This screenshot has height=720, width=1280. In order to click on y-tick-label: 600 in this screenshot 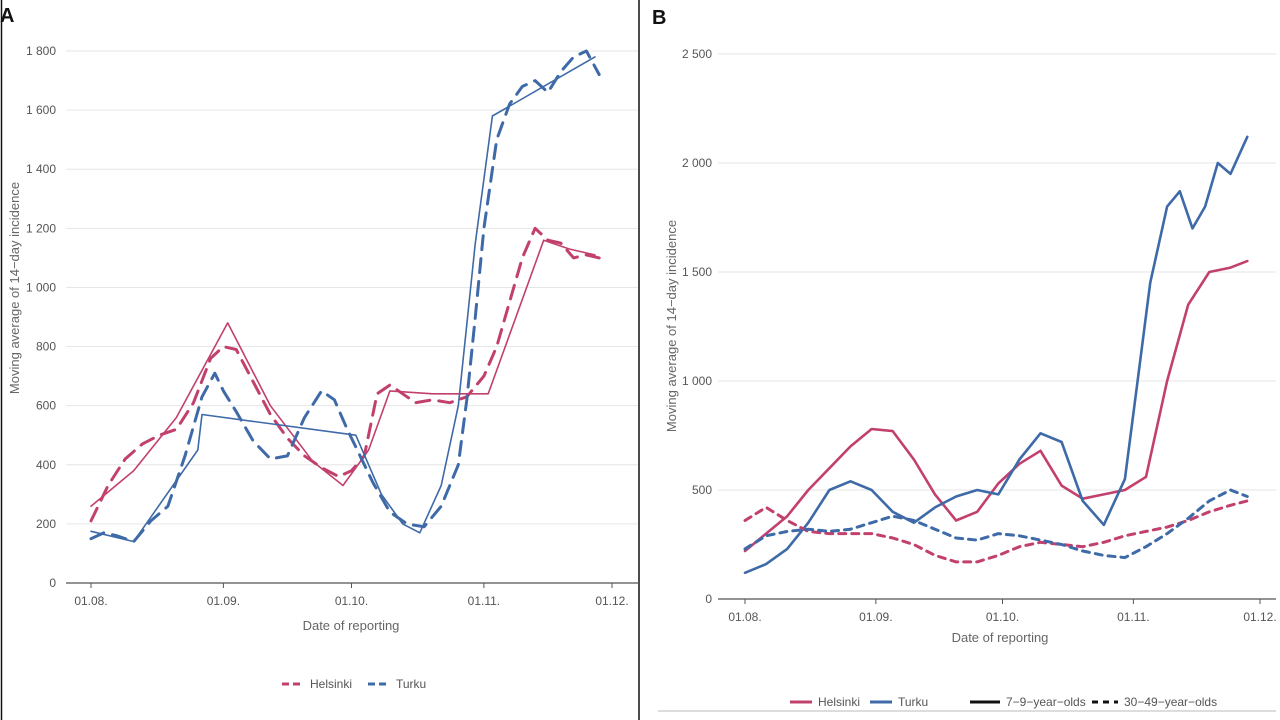, I will do `click(46, 406)`.